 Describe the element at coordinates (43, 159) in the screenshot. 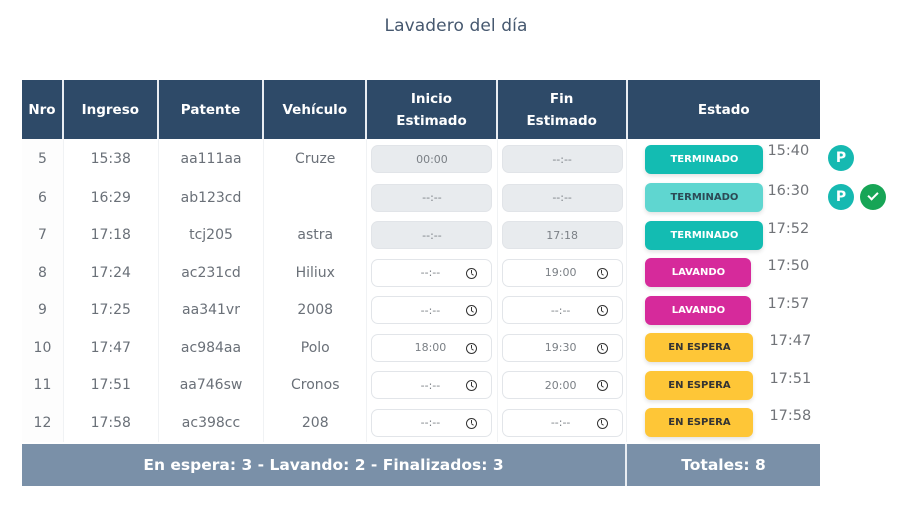

I see `cell-nro: 5` at that location.